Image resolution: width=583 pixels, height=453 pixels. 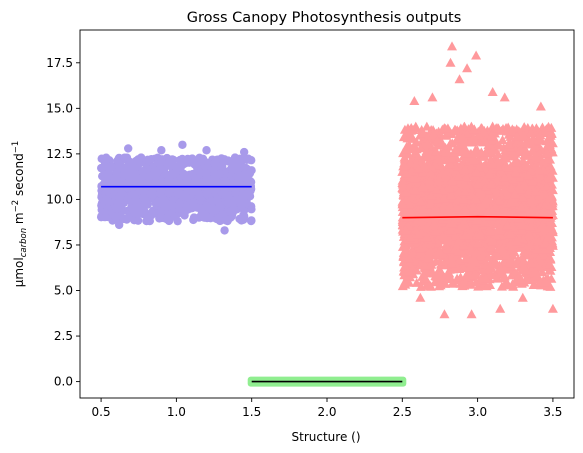 What do you see at coordinates (402, 412) in the screenshot?
I see `x-tick-label: 2.5` at bounding box center [402, 412].